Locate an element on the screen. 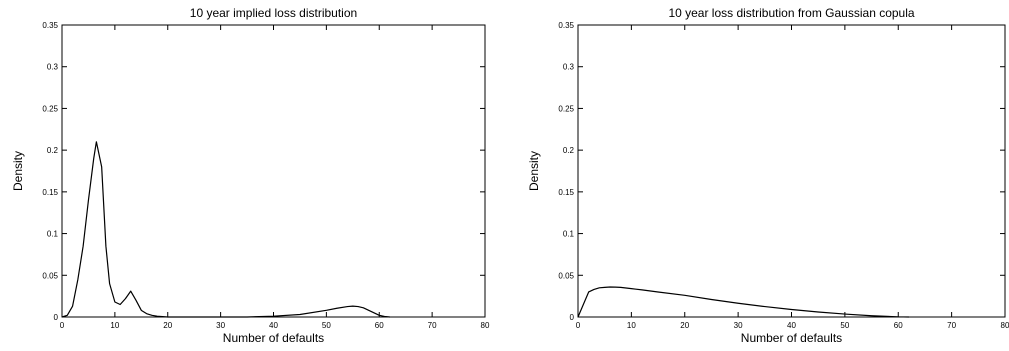  right-y-tick-label: 0.25 is located at coordinates (566, 108).